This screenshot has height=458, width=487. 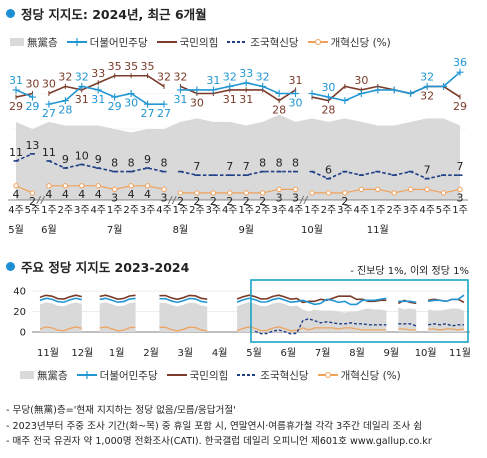 What do you see at coordinates (328, 170) in the screenshot?
I see `data-label-rk: 6` at bounding box center [328, 170].